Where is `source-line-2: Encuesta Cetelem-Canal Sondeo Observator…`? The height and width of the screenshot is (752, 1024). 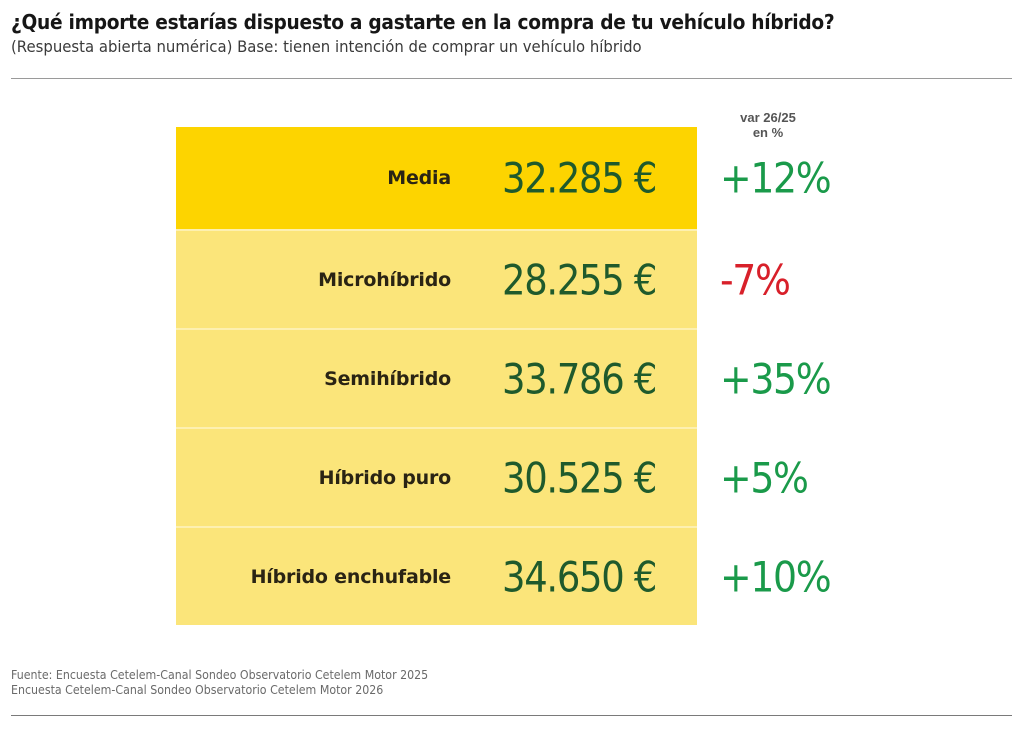 source-line-2: Encuesta Cetelem-Canal Sondeo Observator… is located at coordinates (197, 690).